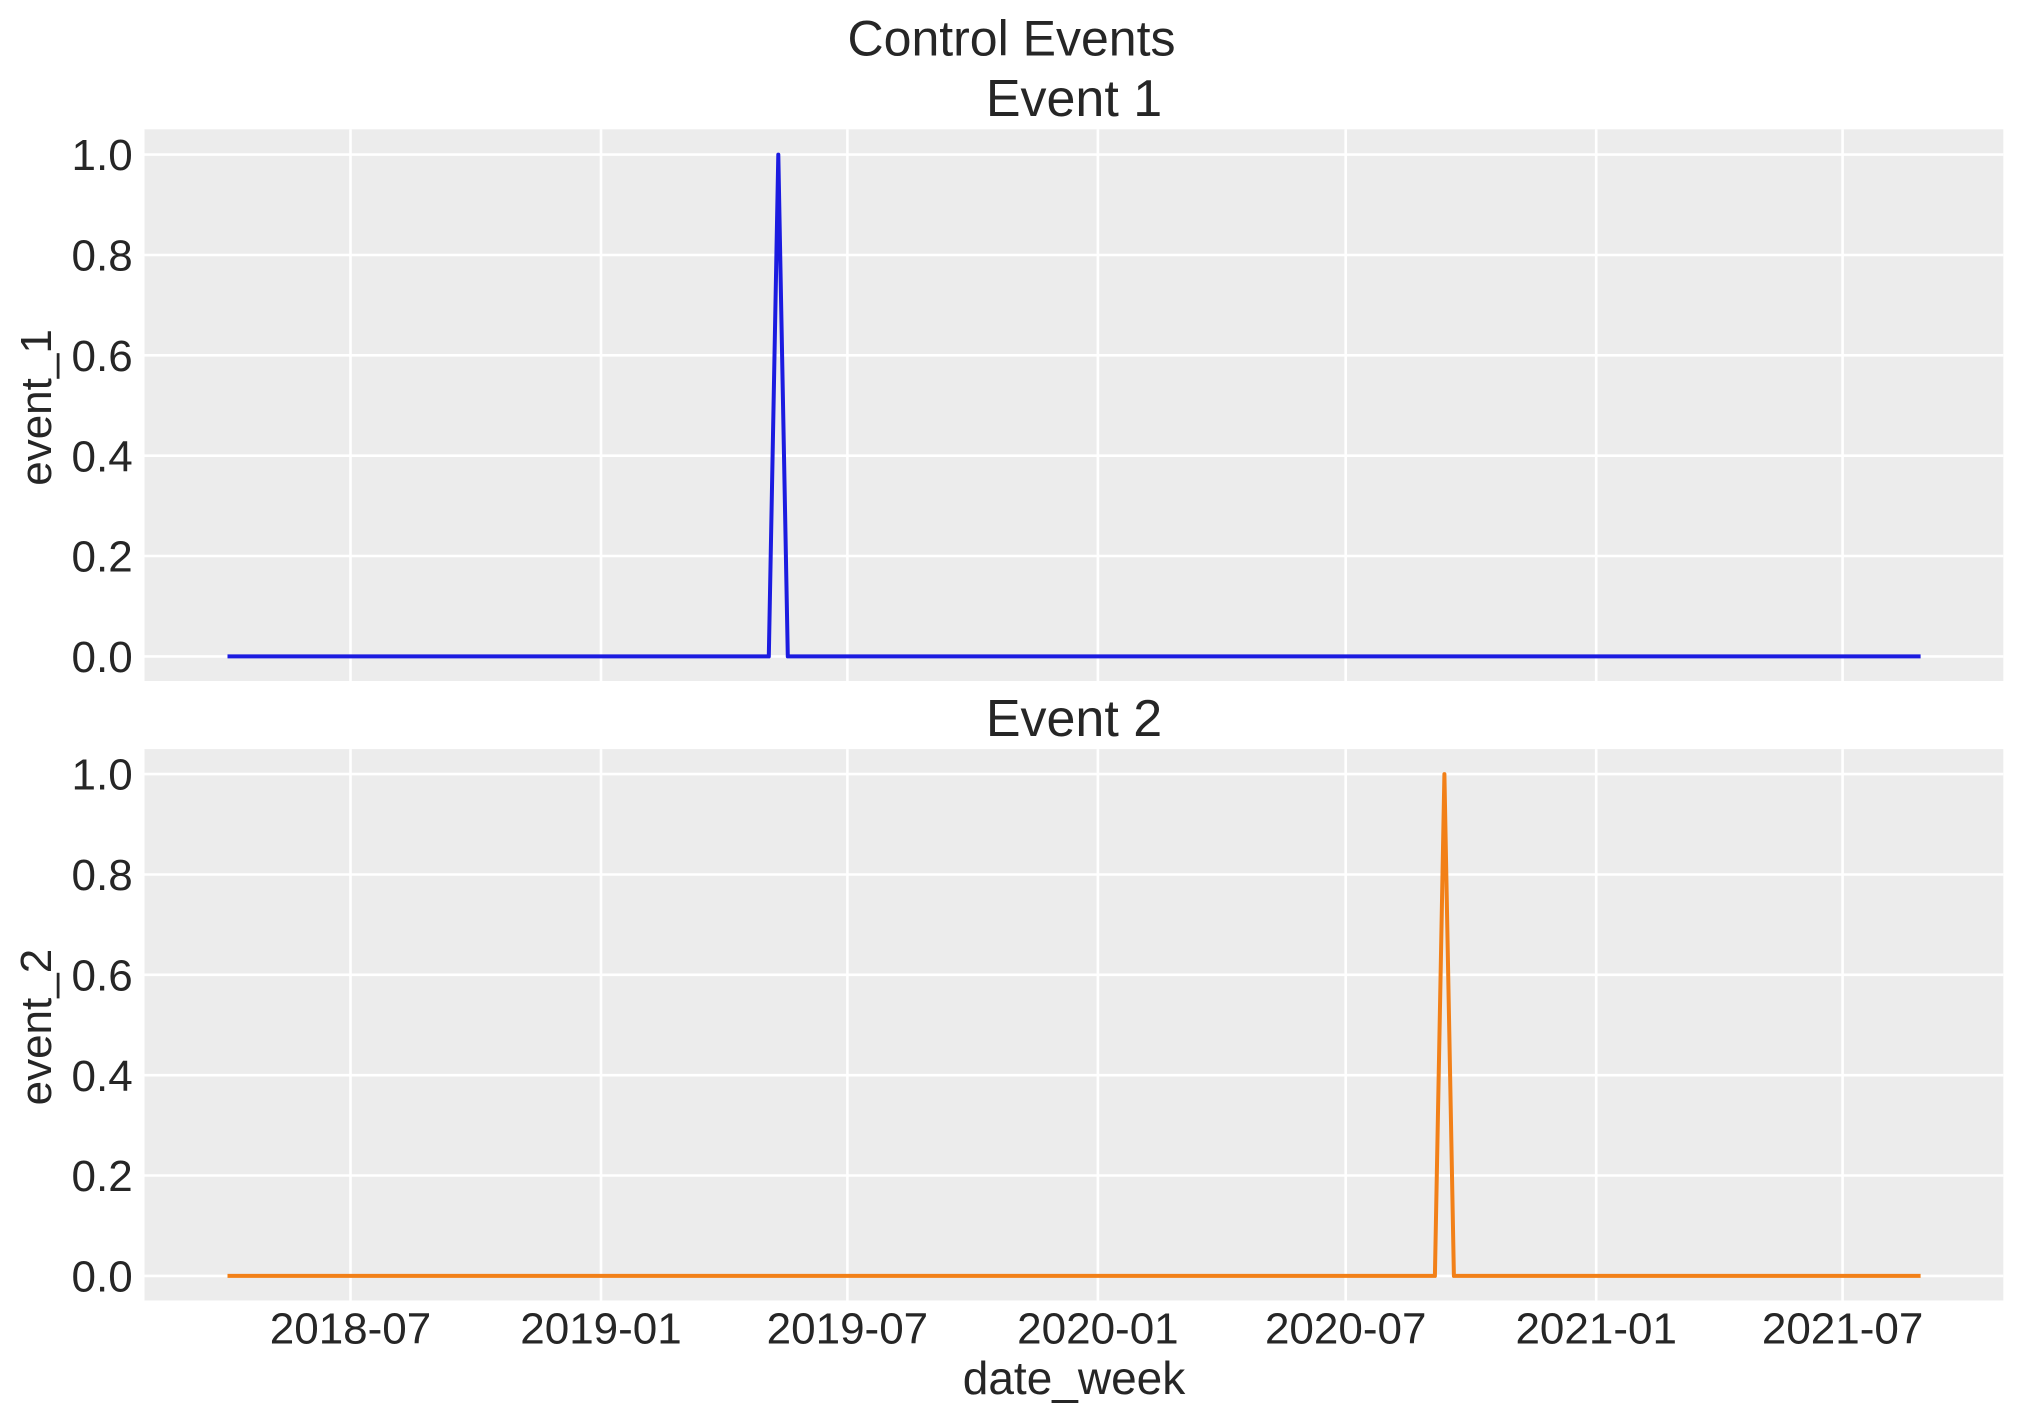 This screenshot has height=1423, width=2023. What do you see at coordinates (1842, 1329) in the screenshot?
I see `svg-text: 2021-07` at bounding box center [1842, 1329].